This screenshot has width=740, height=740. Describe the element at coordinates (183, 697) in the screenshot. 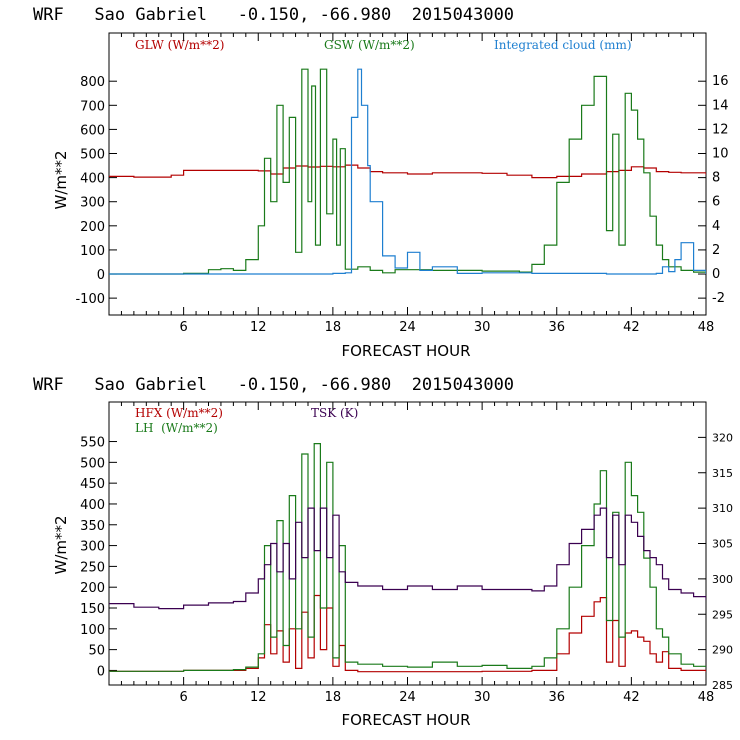

I see `chart-2-x-tick-label: 6` at that location.